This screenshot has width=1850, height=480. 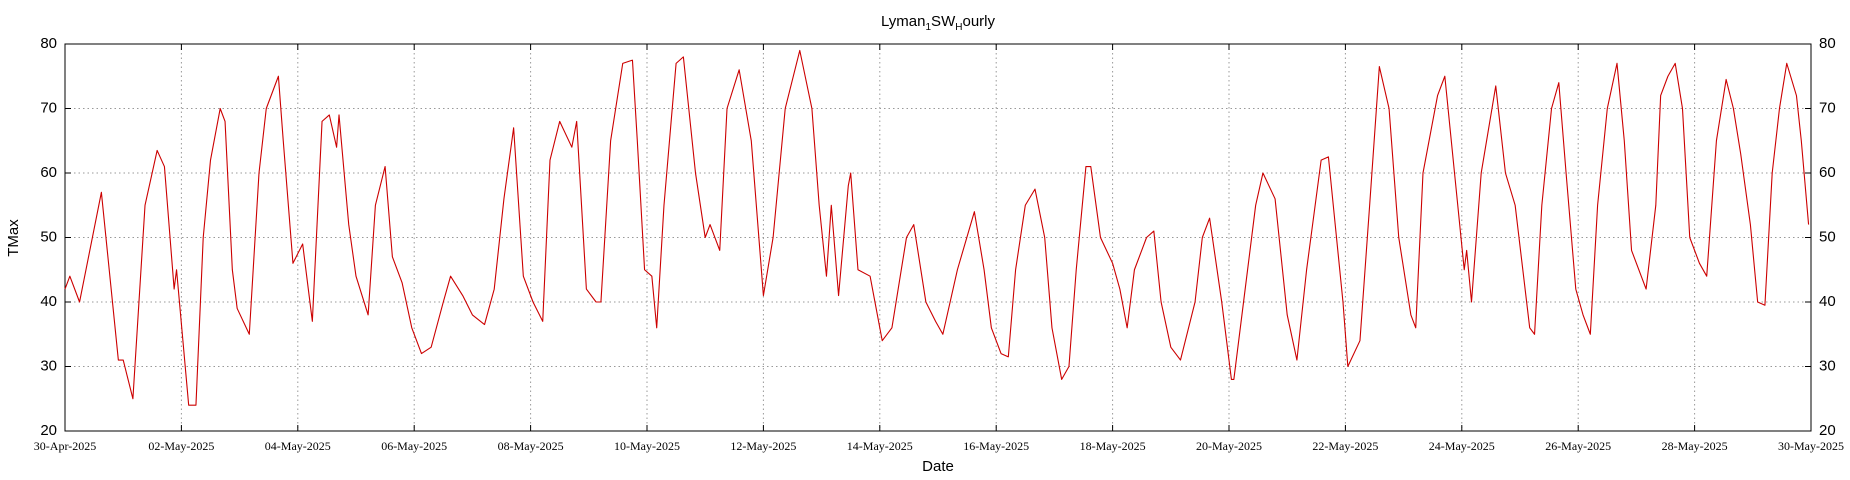 I want to click on x-tick-label: 04-May-2025, so click(x=298, y=446).